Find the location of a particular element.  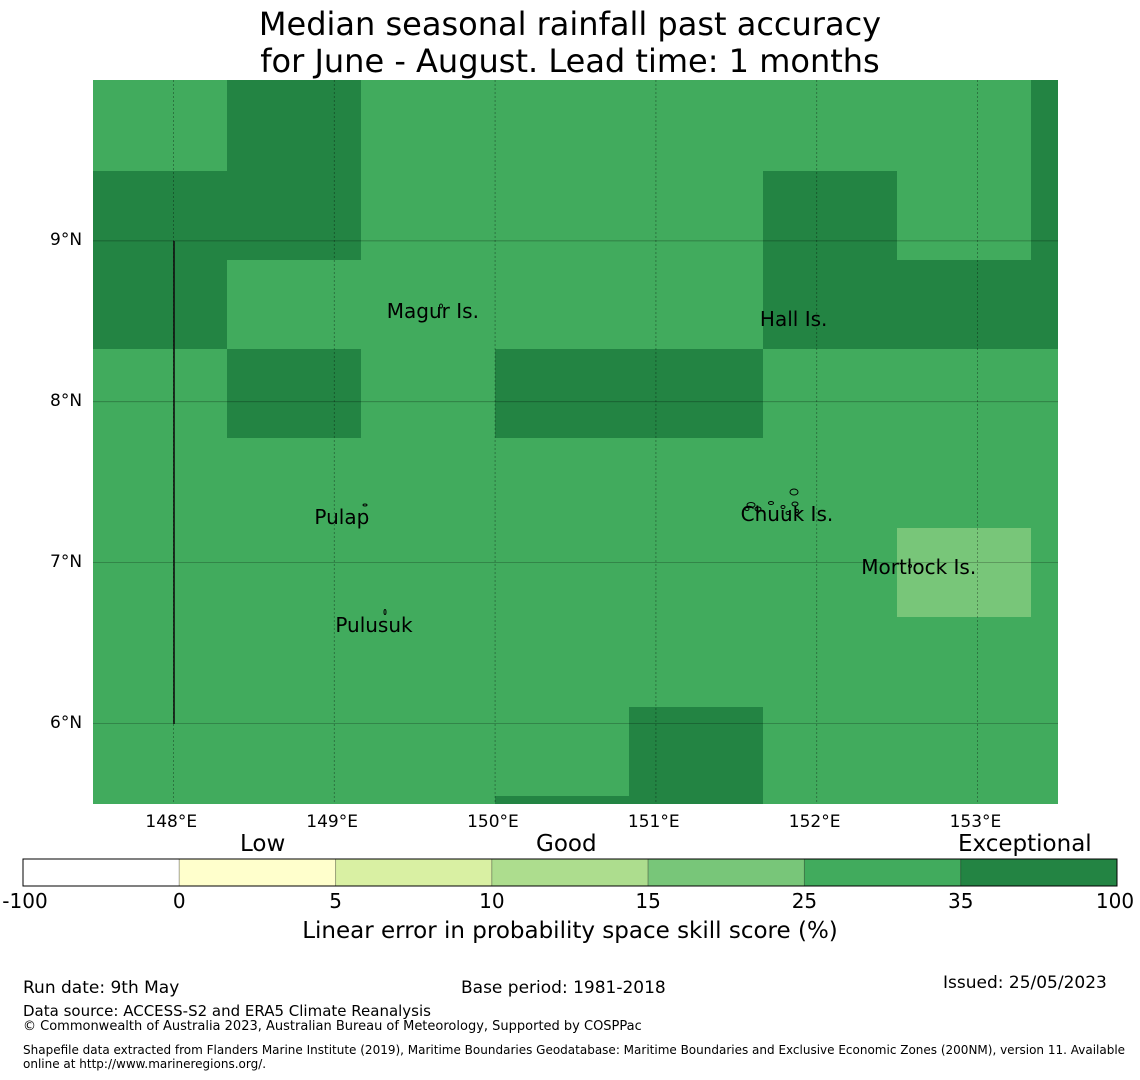

colorbar-category-exceptional: Exceptional is located at coordinates (1025, 844).